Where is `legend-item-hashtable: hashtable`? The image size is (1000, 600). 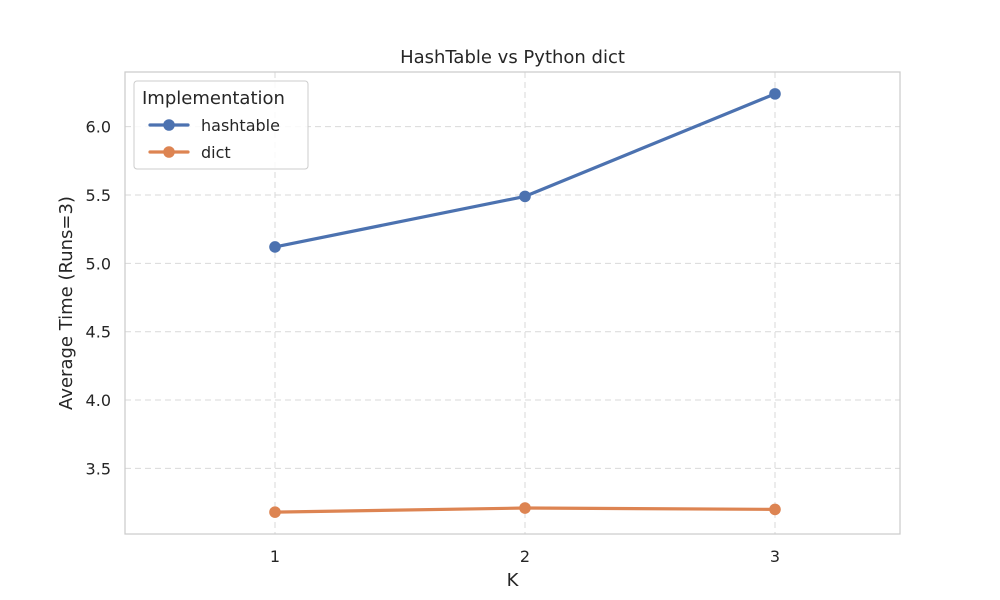 legend-item-hashtable: hashtable is located at coordinates (214, 125).